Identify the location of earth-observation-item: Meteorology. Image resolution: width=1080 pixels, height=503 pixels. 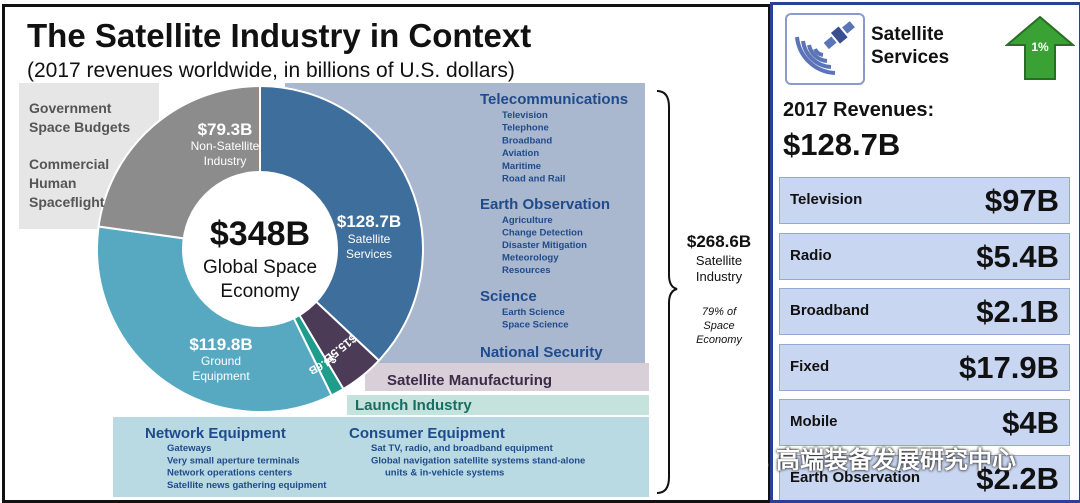
(530, 258).